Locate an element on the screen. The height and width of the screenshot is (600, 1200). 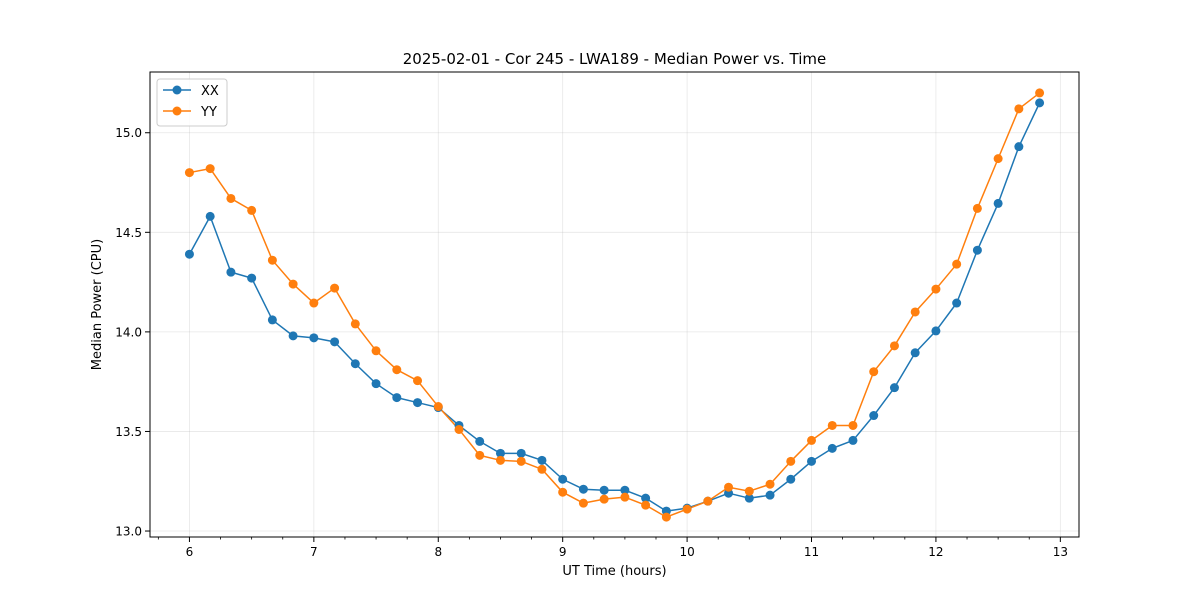
x-tick-label: 7 is located at coordinates (314, 552).